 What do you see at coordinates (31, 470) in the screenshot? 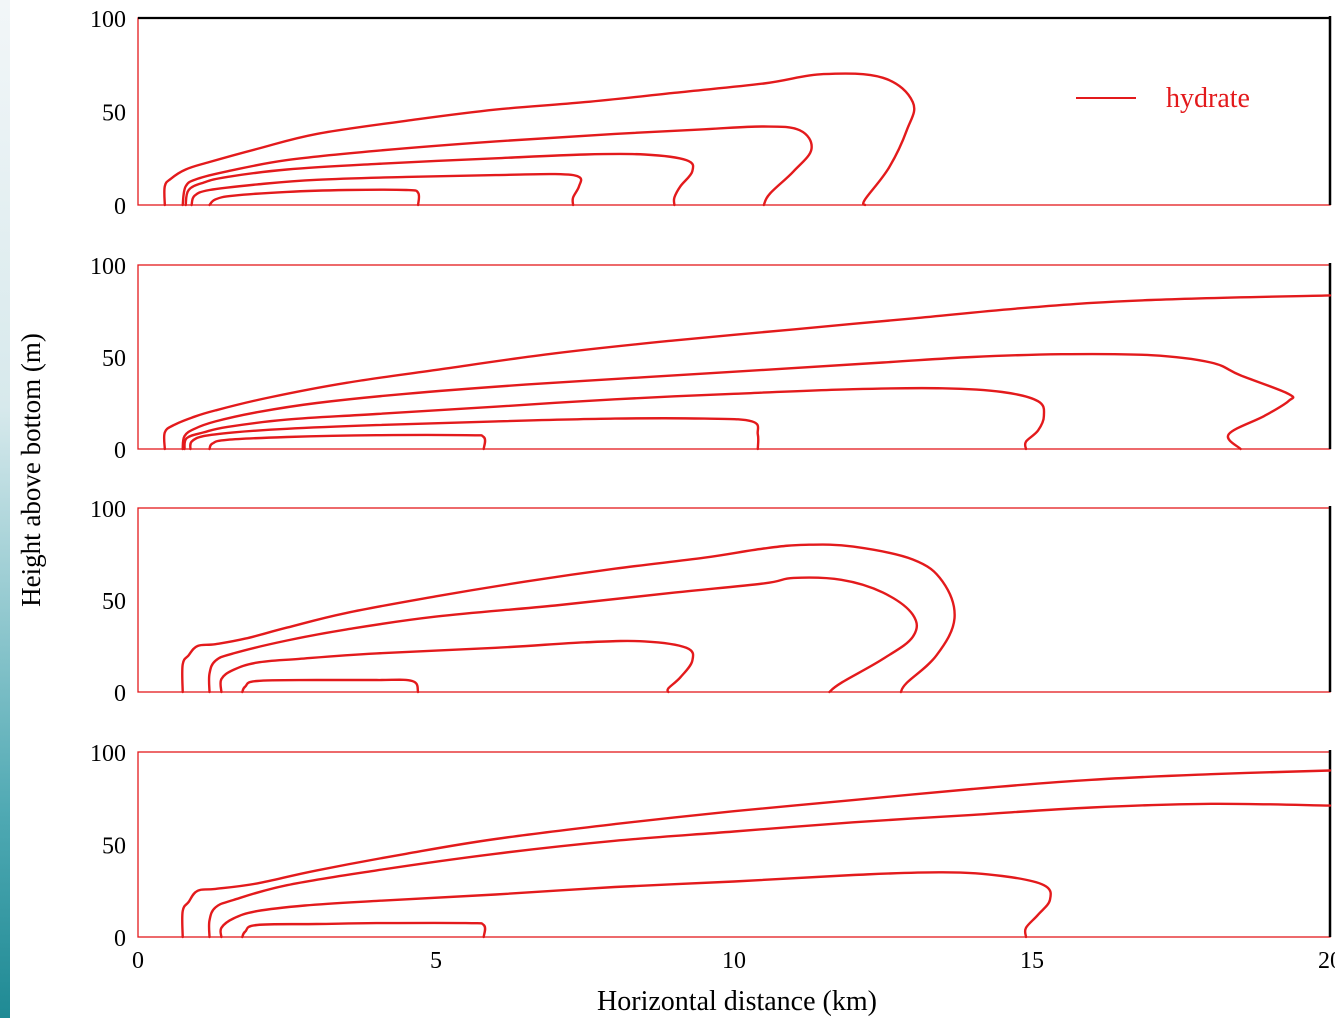
I see `y-axis-label: Height above bottom (m)` at bounding box center [31, 470].